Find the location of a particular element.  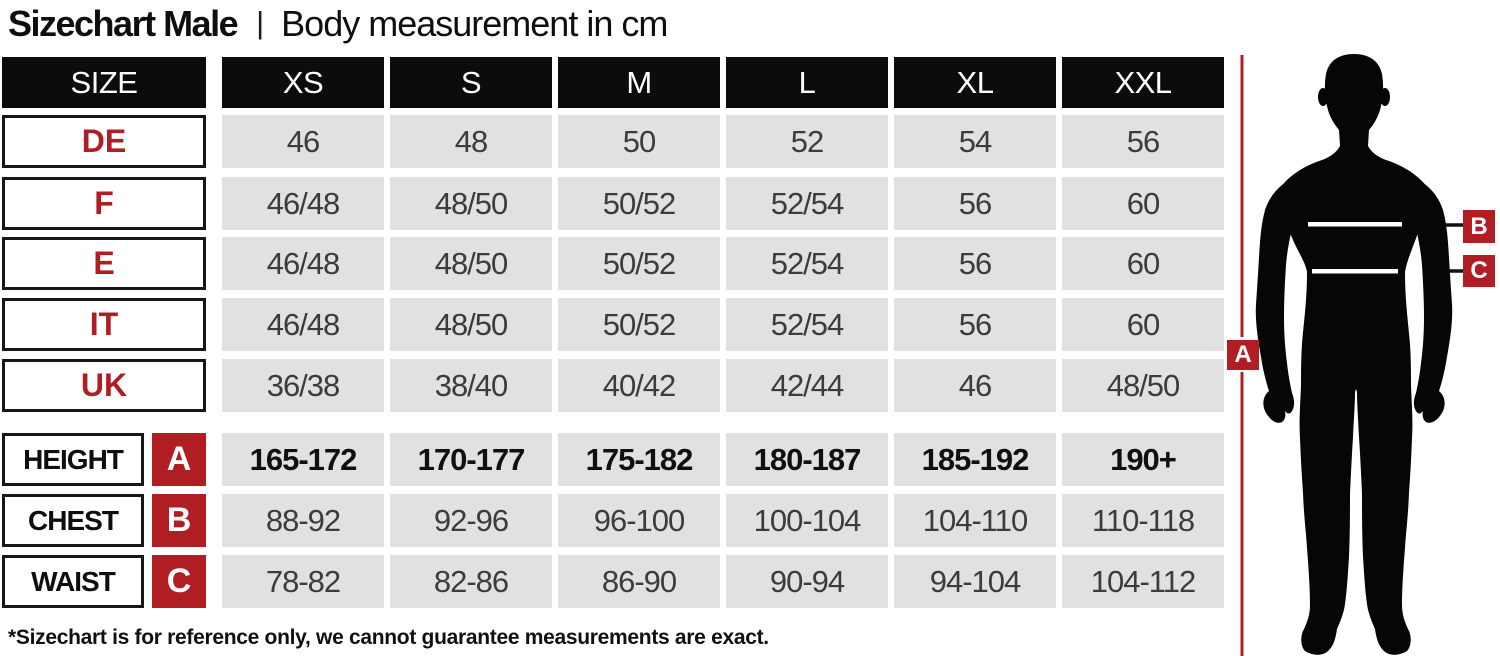

table-row-f: F 46/48 48/50 50/52 52/54 56 60 is located at coordinates (616, 203).